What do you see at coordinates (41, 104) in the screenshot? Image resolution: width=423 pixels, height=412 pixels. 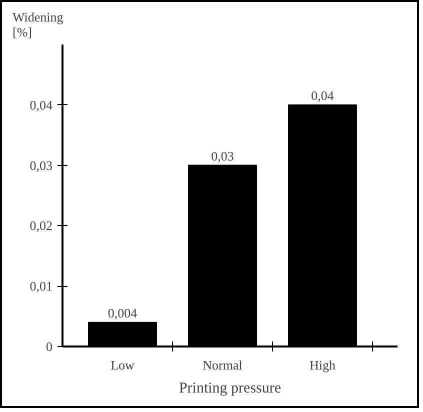 I see `y-tick-label: 0,04` at bounding box center [41, 104].